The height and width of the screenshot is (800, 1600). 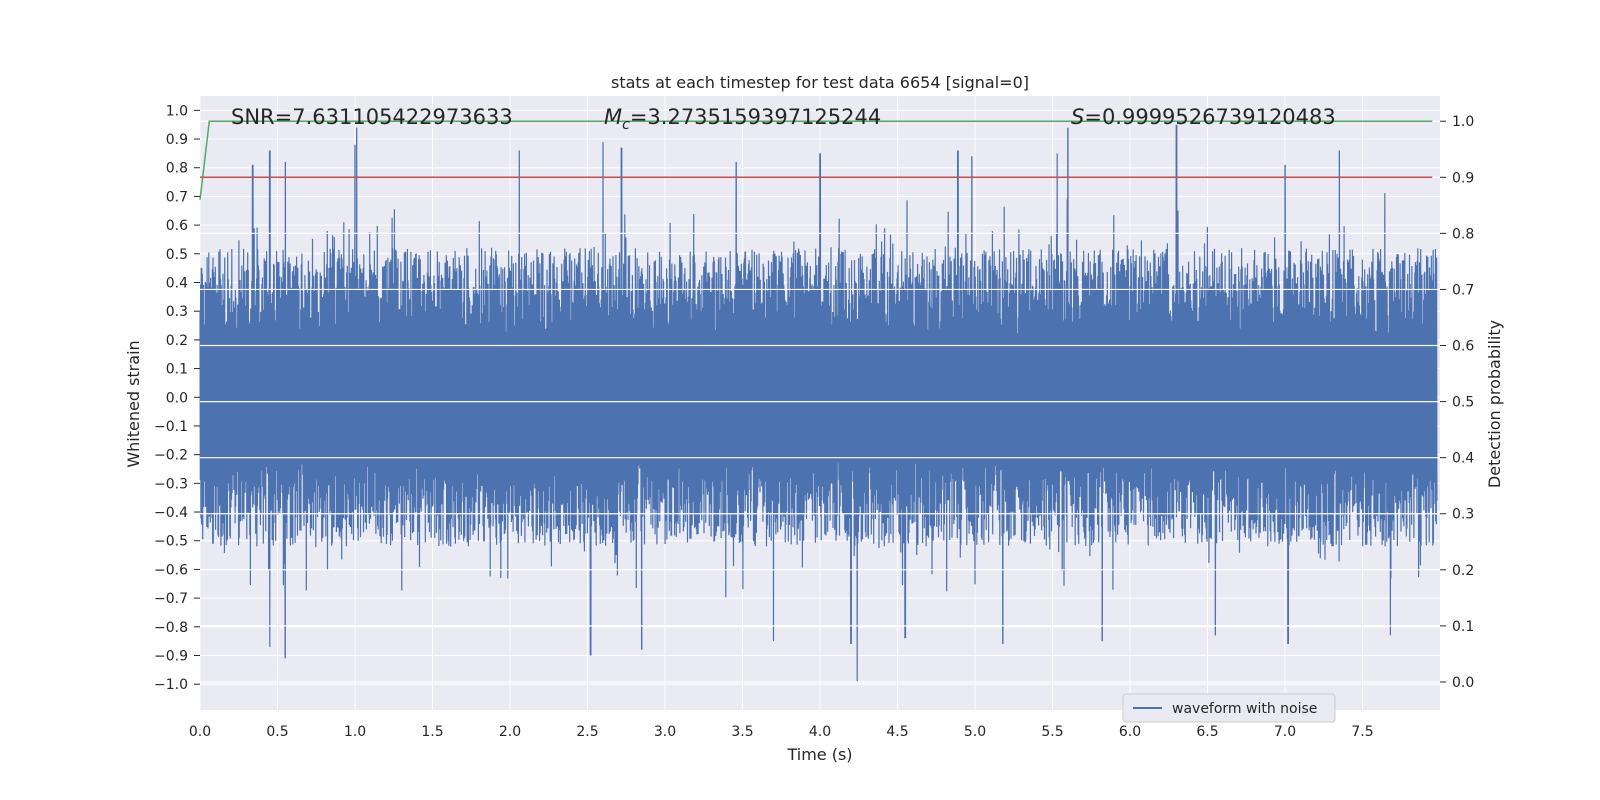 I want to click on chirp-mass-value: =3.2735159397125244, so click(x=755, y=117).